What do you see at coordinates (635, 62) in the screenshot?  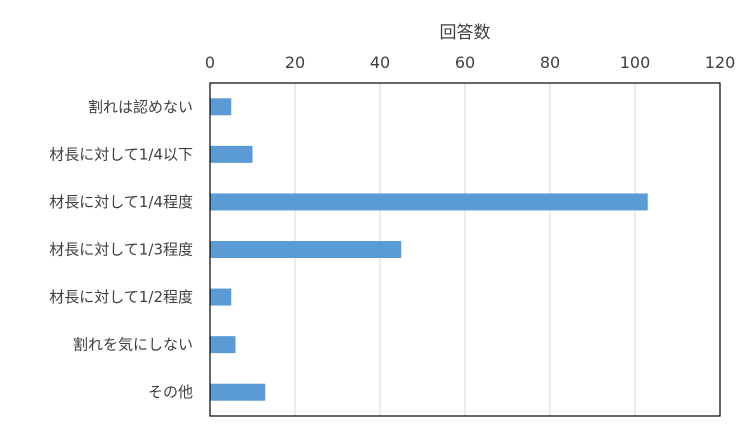 I see `x-tick-label: 100` at bounding box center [635, 62].